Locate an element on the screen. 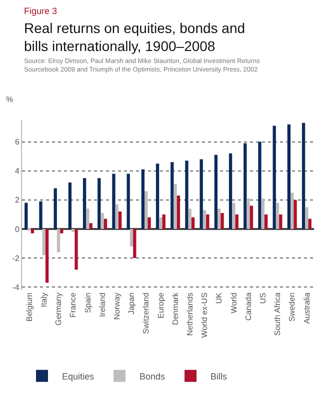 The height and width of the screenshot is (400, 322). y-tick-label: -4 is located at coordinates (16, 287).